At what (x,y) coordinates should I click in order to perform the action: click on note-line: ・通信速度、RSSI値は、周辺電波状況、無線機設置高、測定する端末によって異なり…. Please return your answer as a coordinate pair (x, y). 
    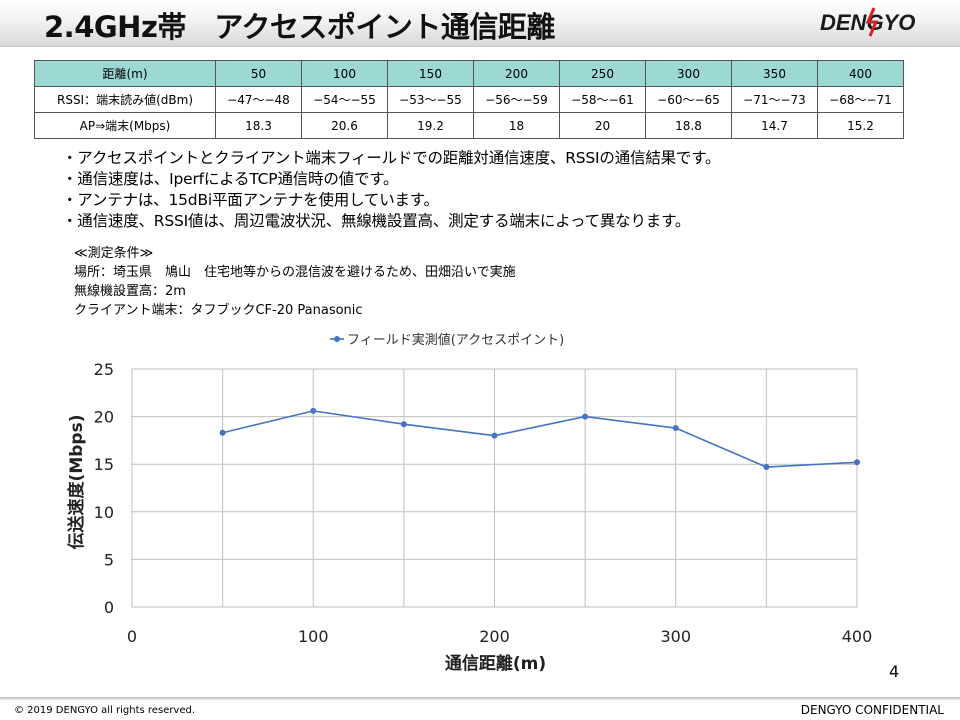
    Looking at the image, I should click on (376, 221).